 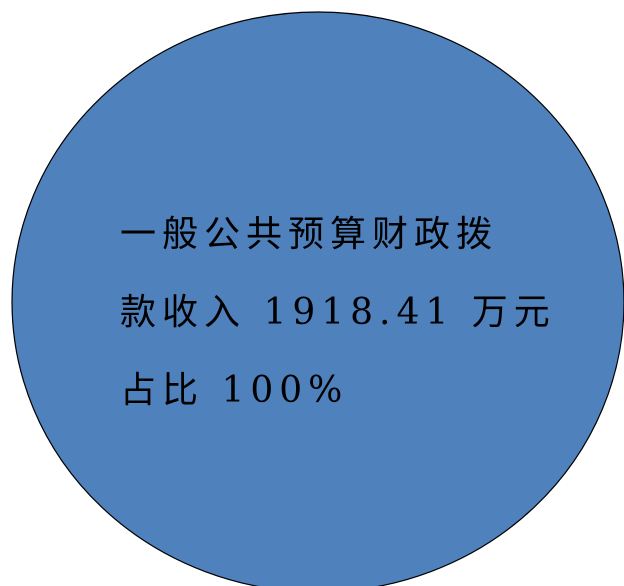 What do you see at coordinates (234, 390) in the screenshot?
I see `data-label-line-3: 占比 100%` at bounding box center [234, 390].